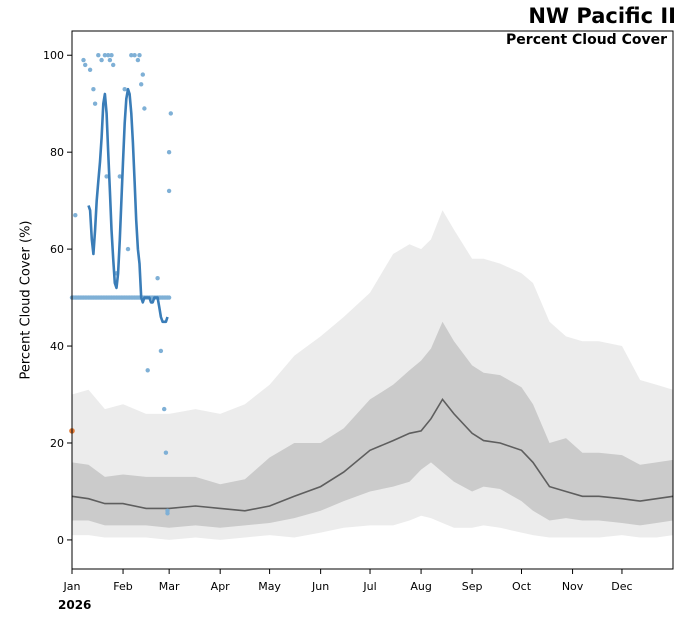  Describe the element at coordinates (53, 55) in the screenshot. I see `y-tick-label: 100` at that location.